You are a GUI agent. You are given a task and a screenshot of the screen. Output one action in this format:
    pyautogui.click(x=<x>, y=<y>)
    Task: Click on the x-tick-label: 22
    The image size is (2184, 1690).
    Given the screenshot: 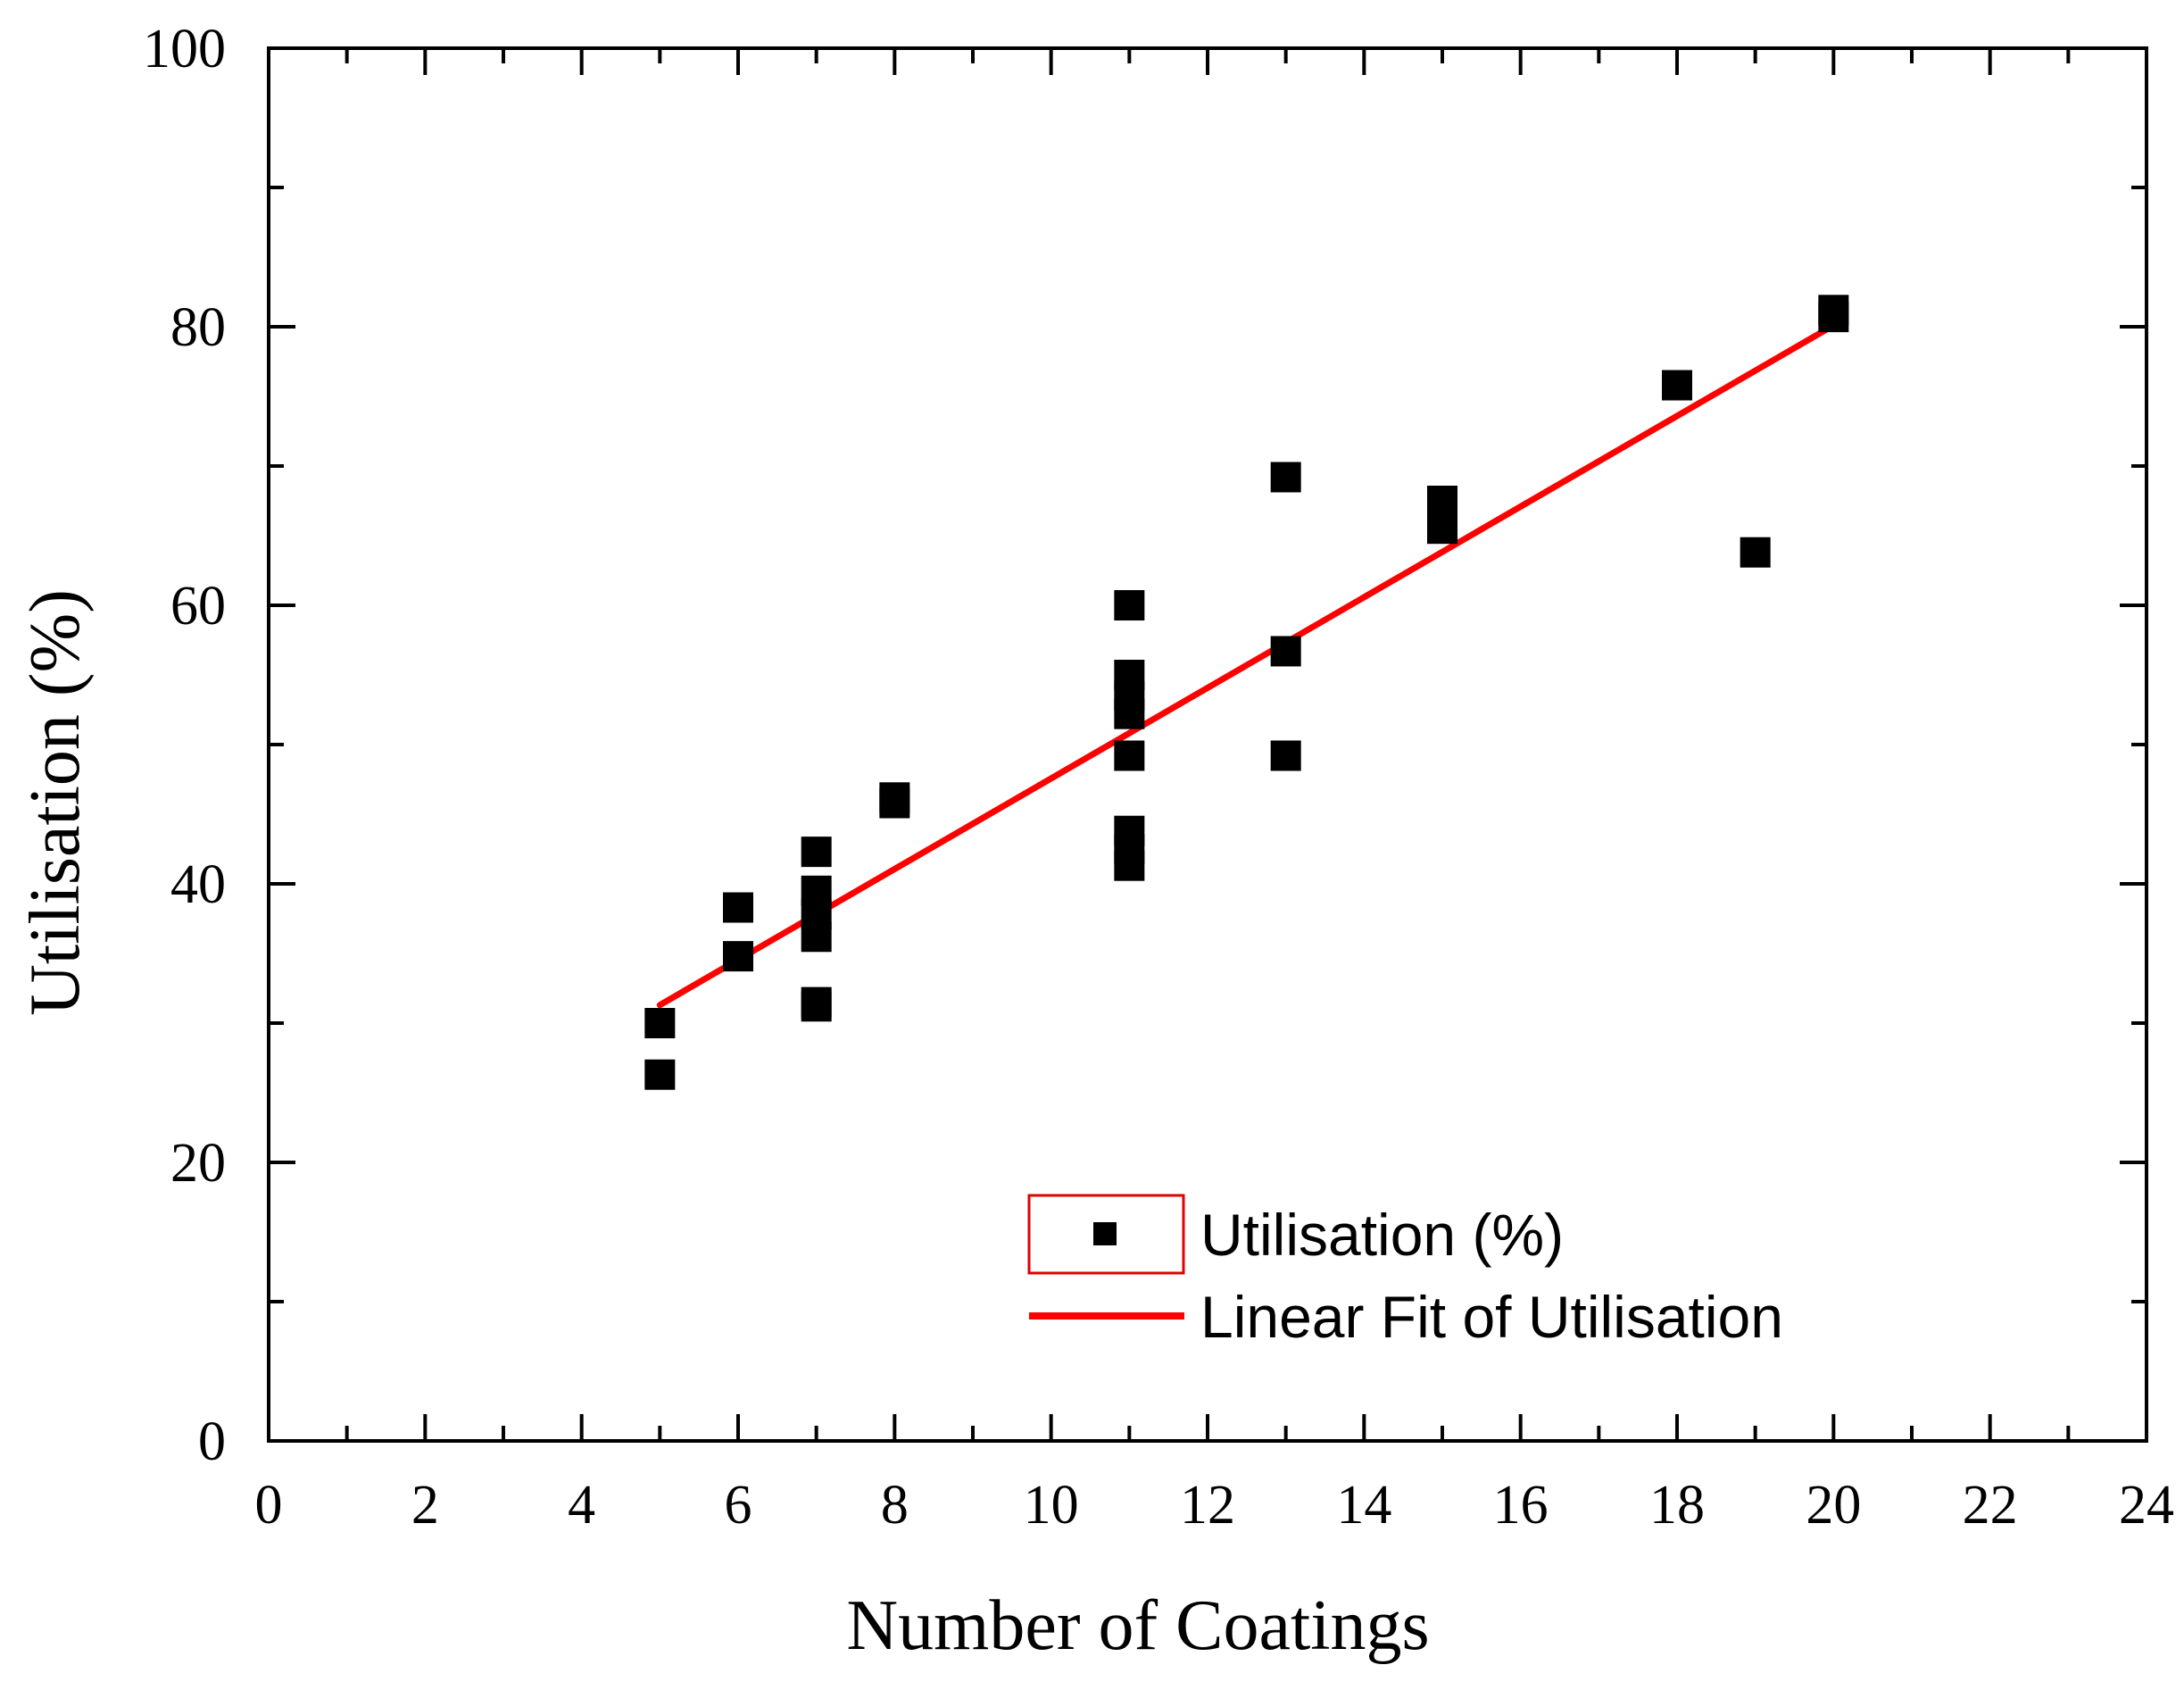 What is the action you would take?
    pyautogui.click(x=1990, y=1506)
    